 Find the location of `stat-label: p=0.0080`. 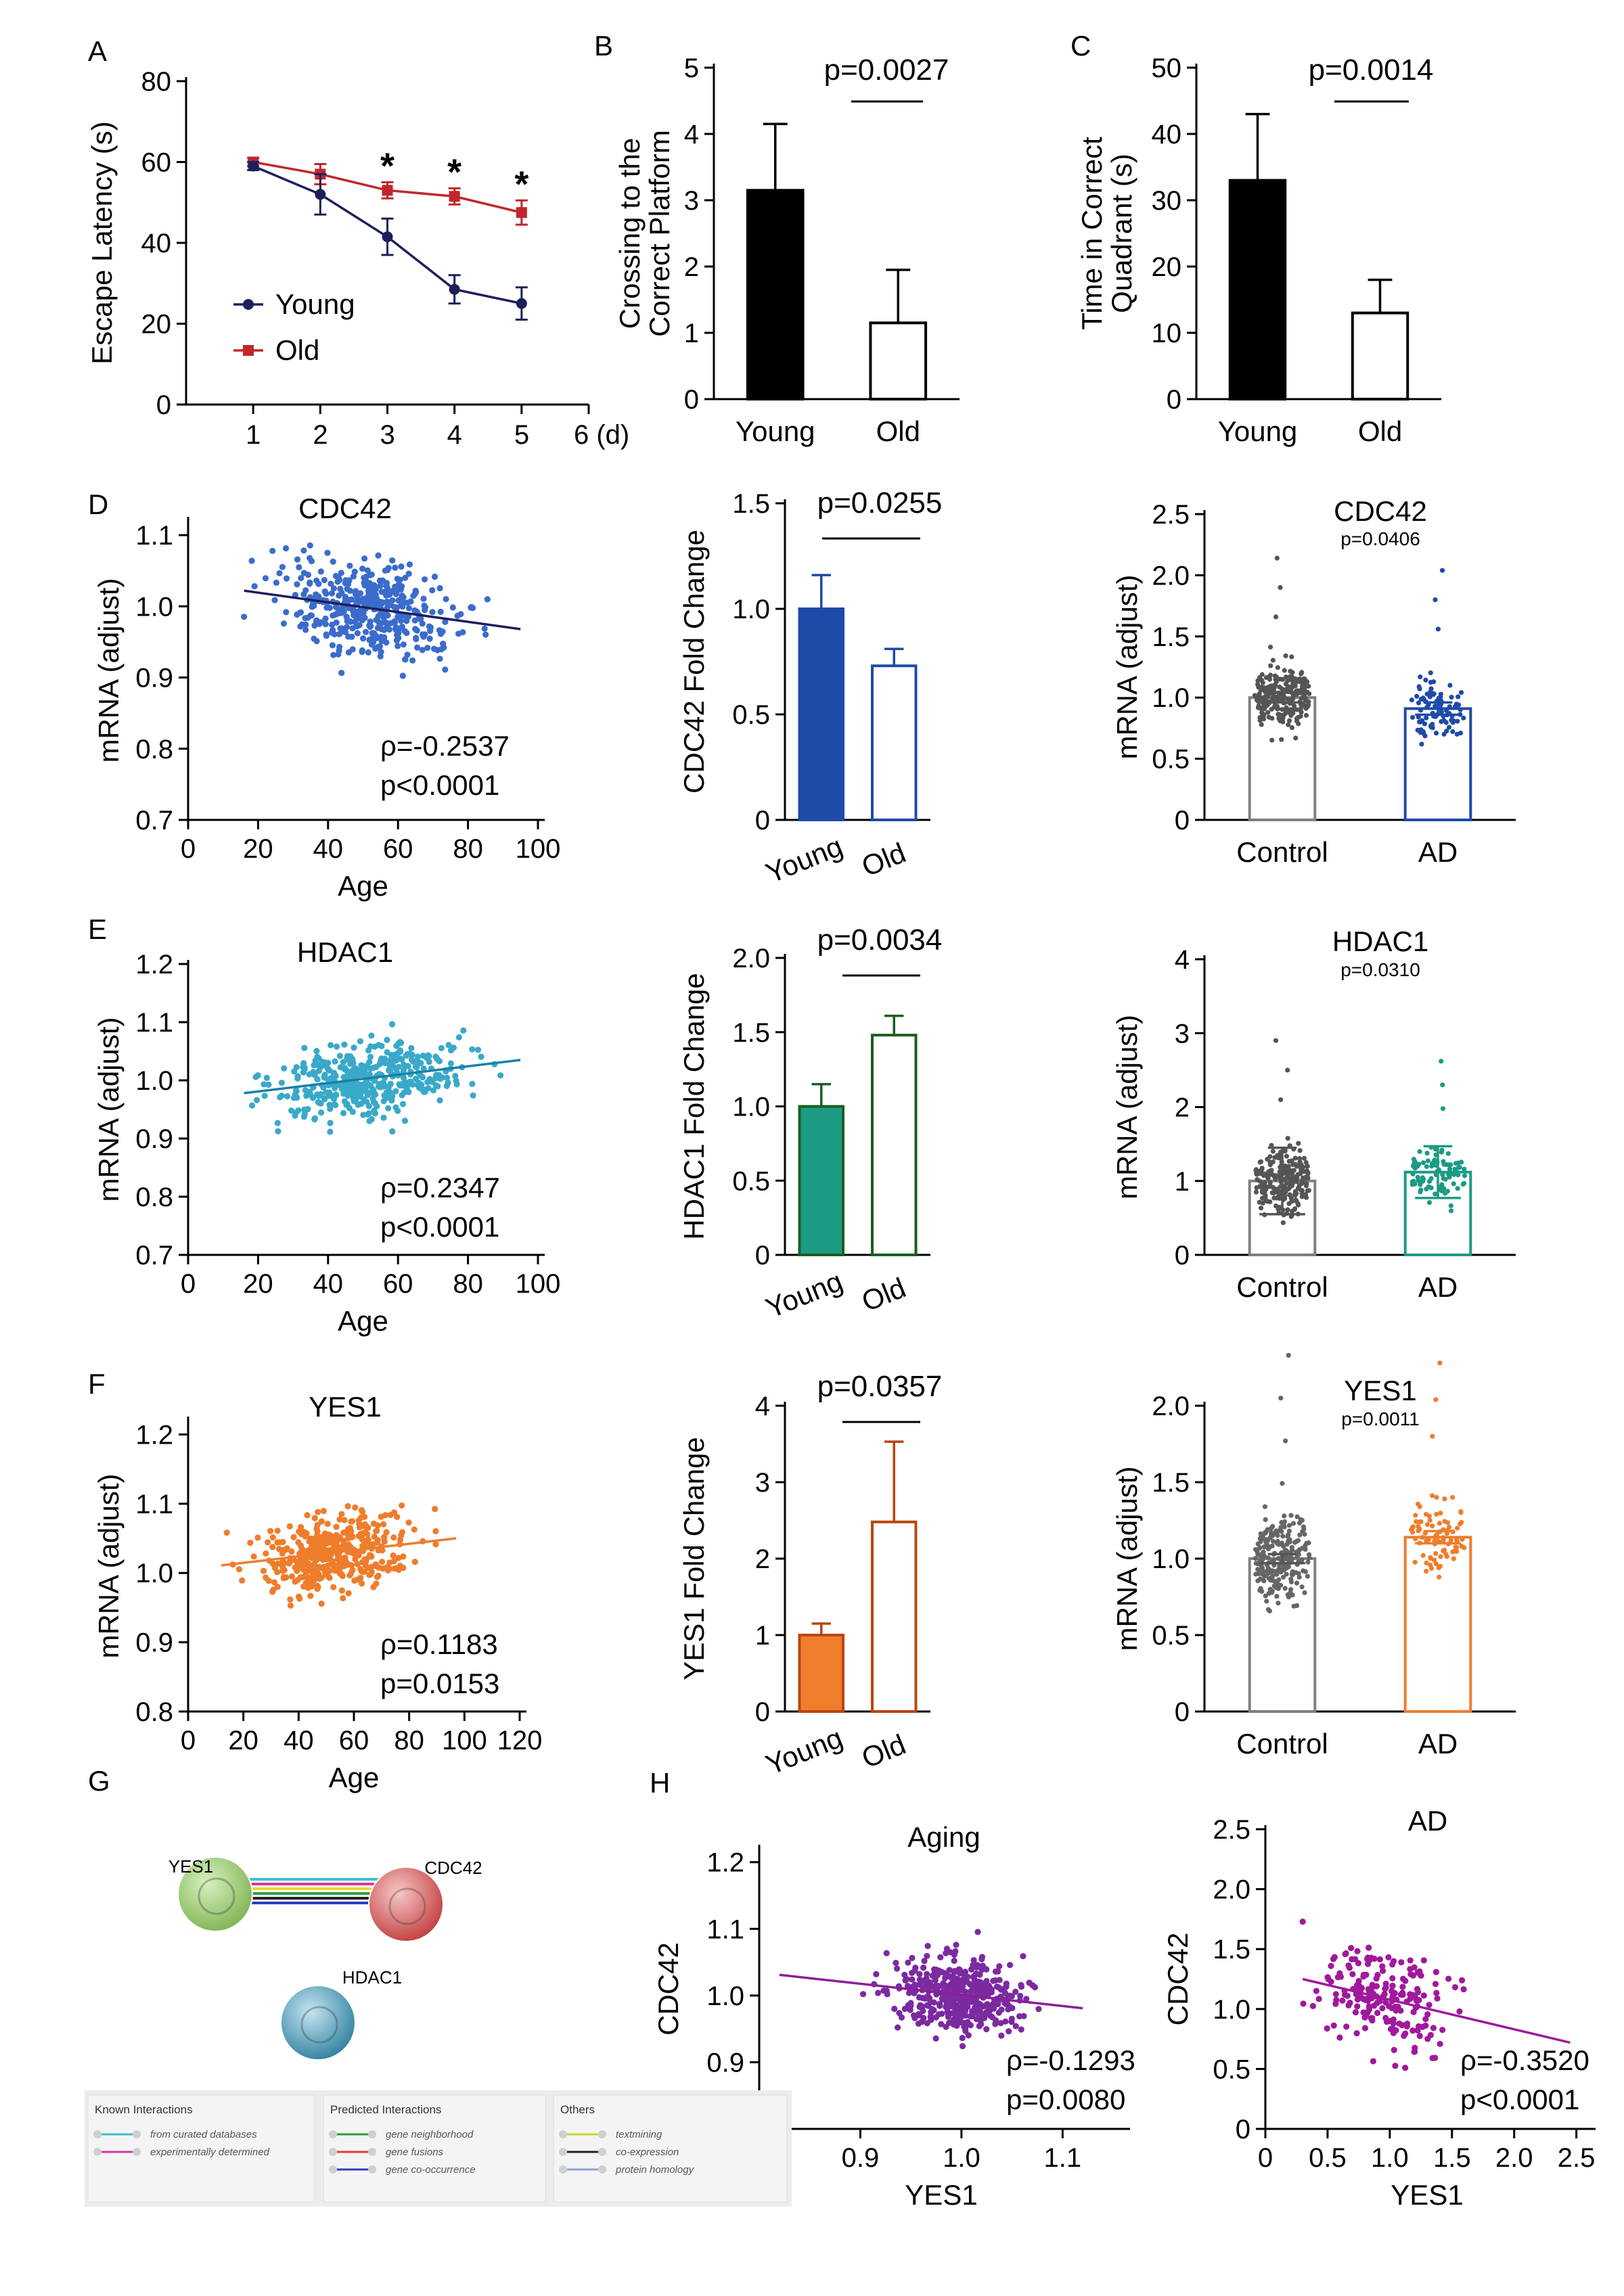

stat-label: p=0.0080 is located at coordinates (1065, 2099).